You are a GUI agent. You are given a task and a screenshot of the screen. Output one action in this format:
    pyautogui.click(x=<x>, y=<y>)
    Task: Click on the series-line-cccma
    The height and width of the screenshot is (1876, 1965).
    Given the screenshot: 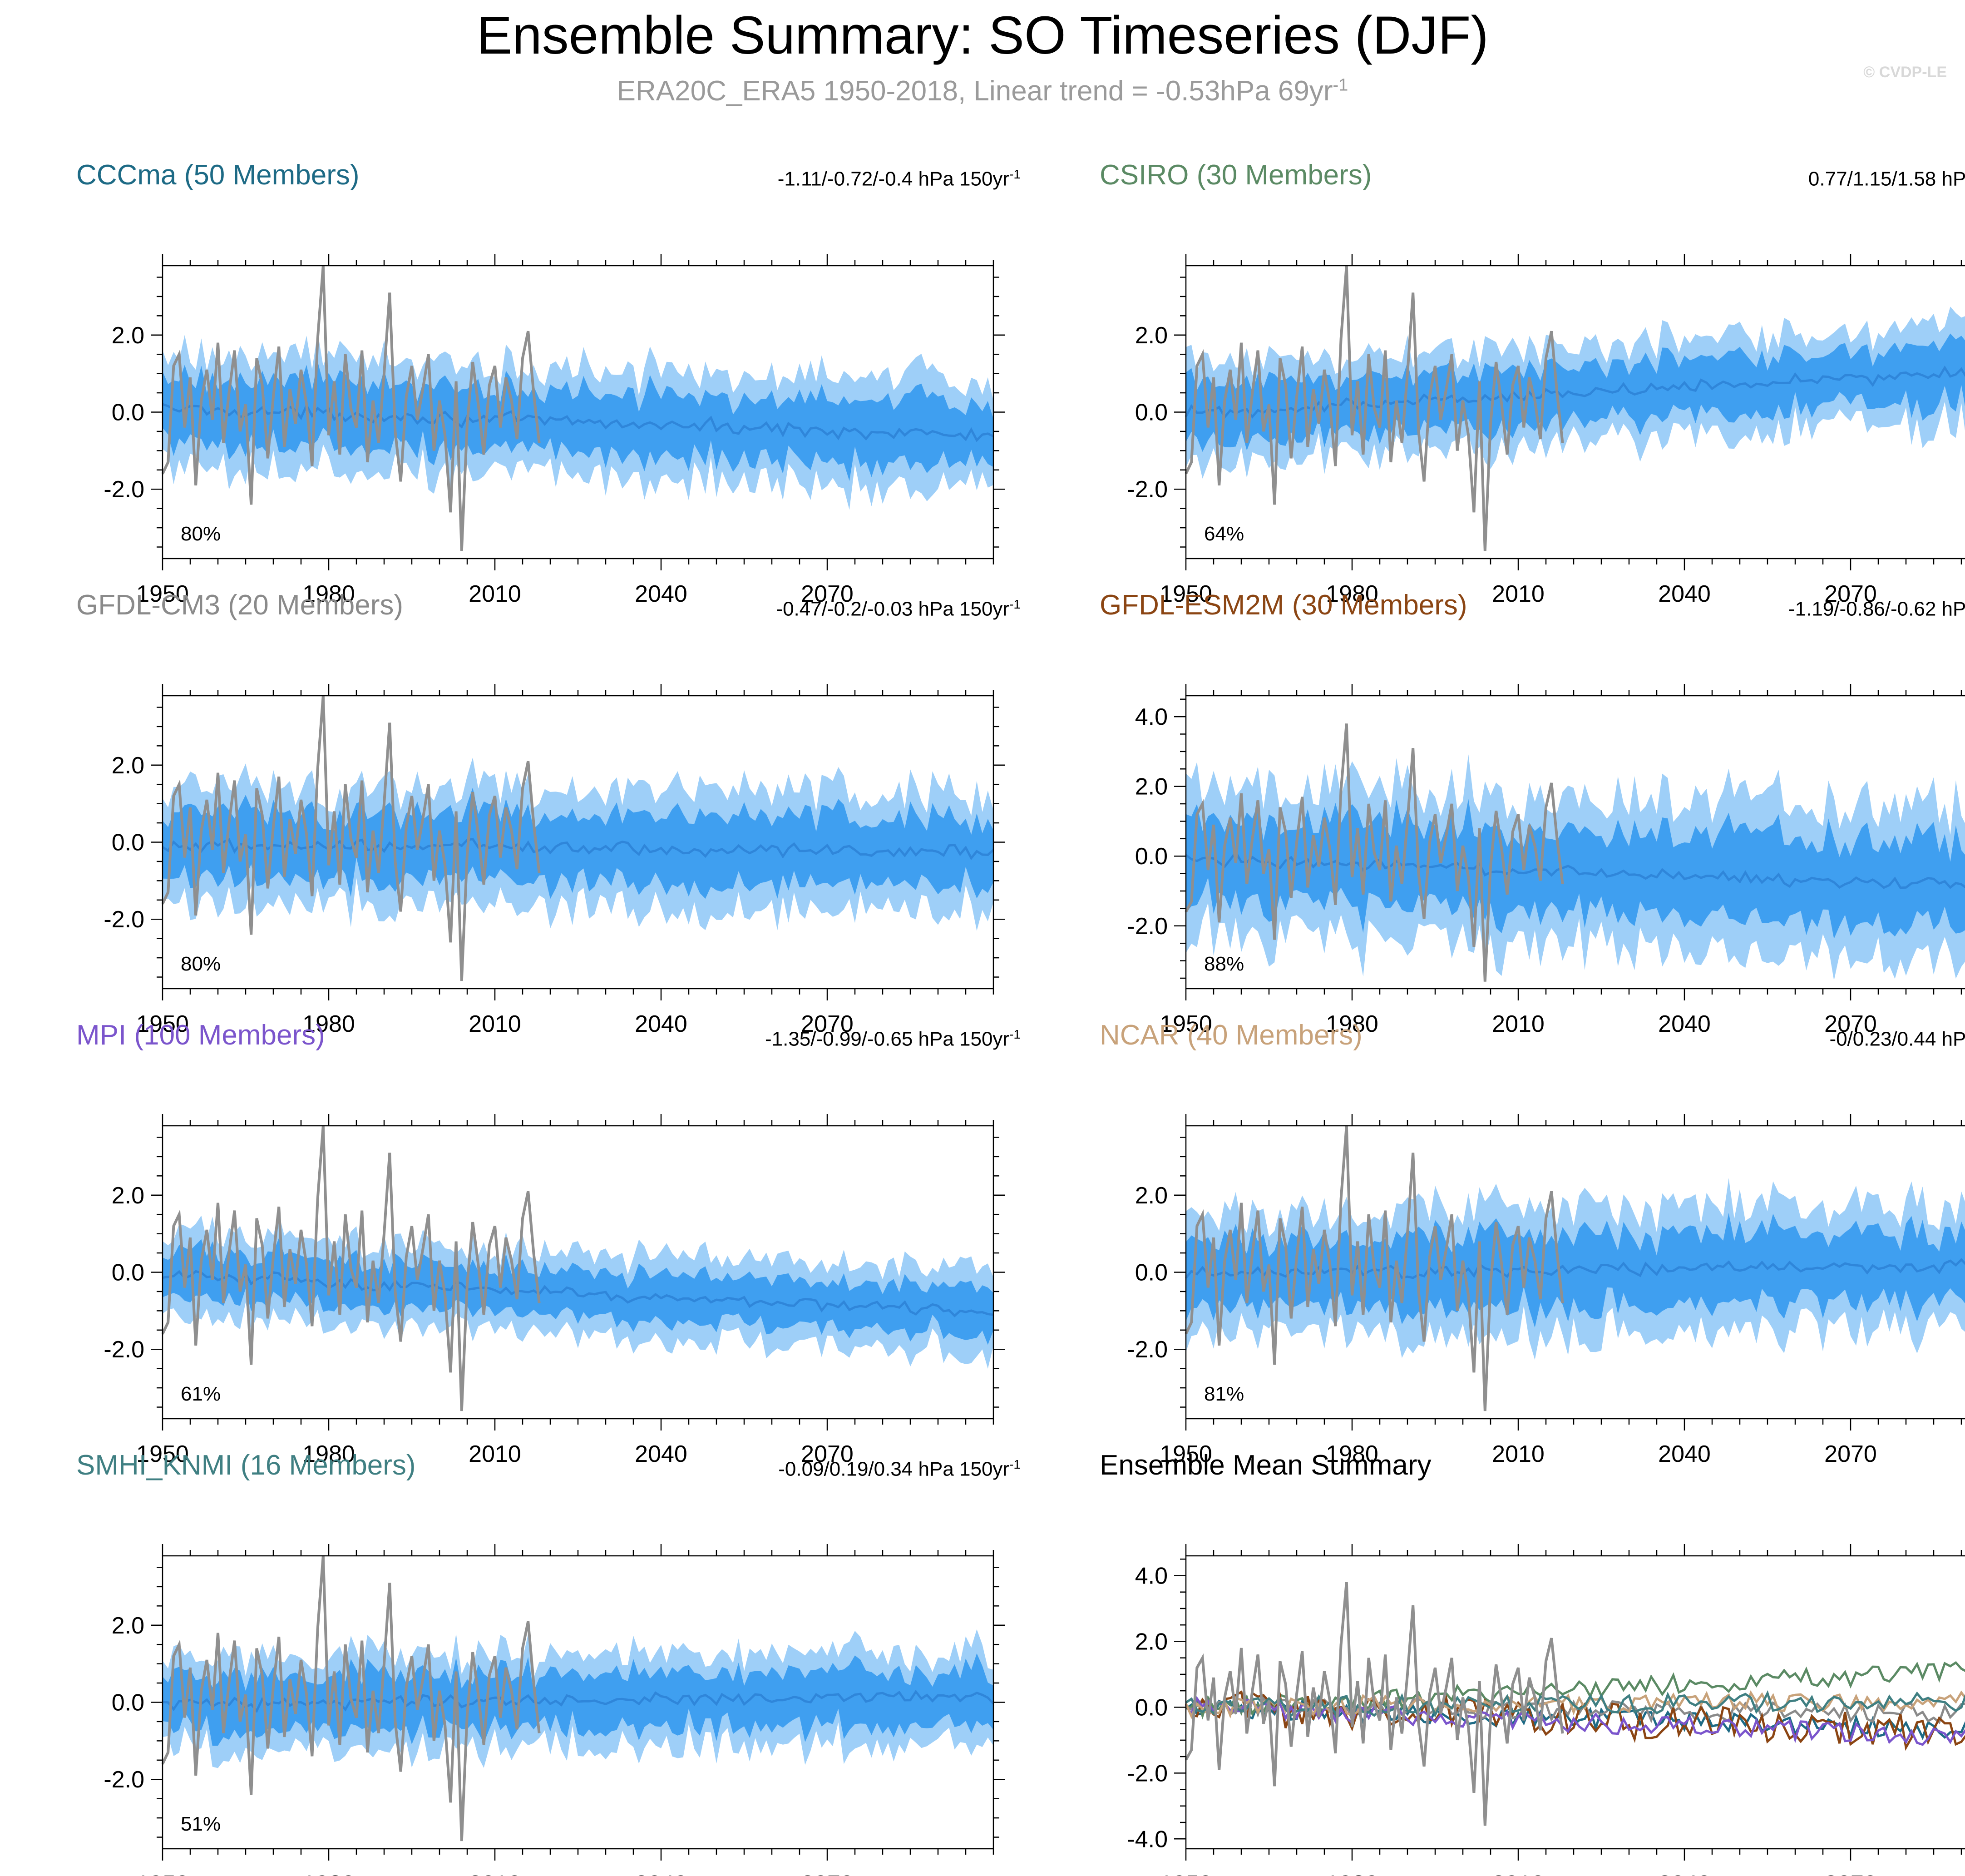 What is the action you would take?
    pyautogui.click(x=1575, y=1719)
    